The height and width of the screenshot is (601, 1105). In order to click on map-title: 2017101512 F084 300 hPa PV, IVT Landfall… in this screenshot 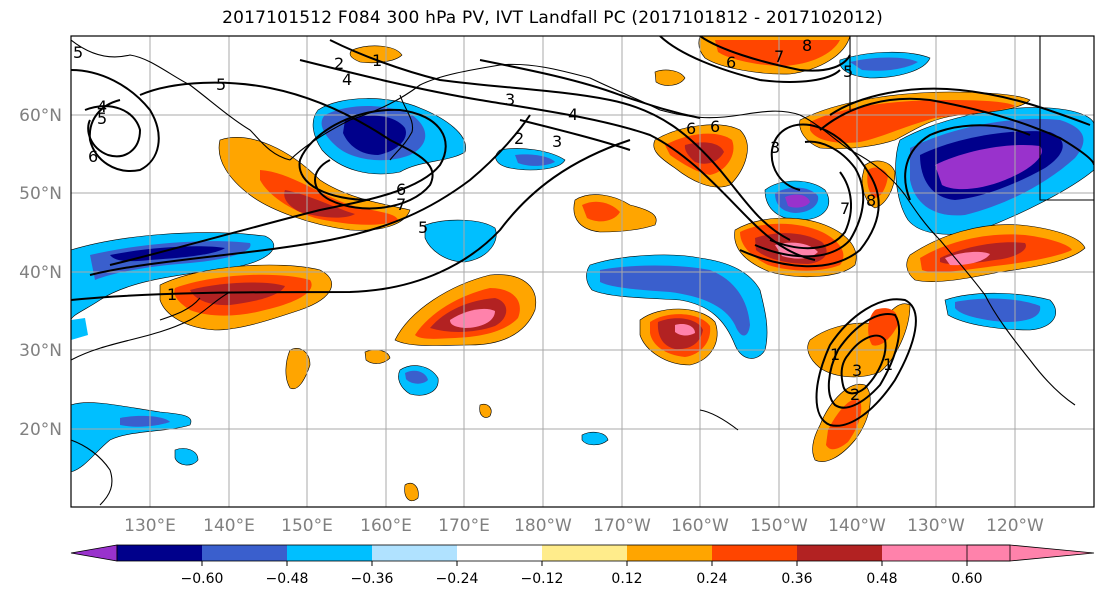, I will do `click(552, 18)`.